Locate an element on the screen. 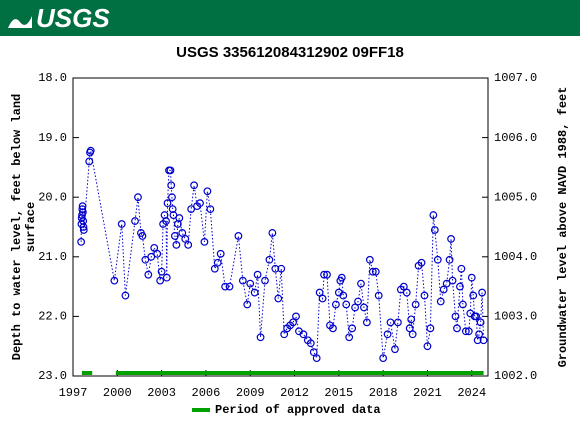  logo-text: USGS is located at coordinates (73, 18).